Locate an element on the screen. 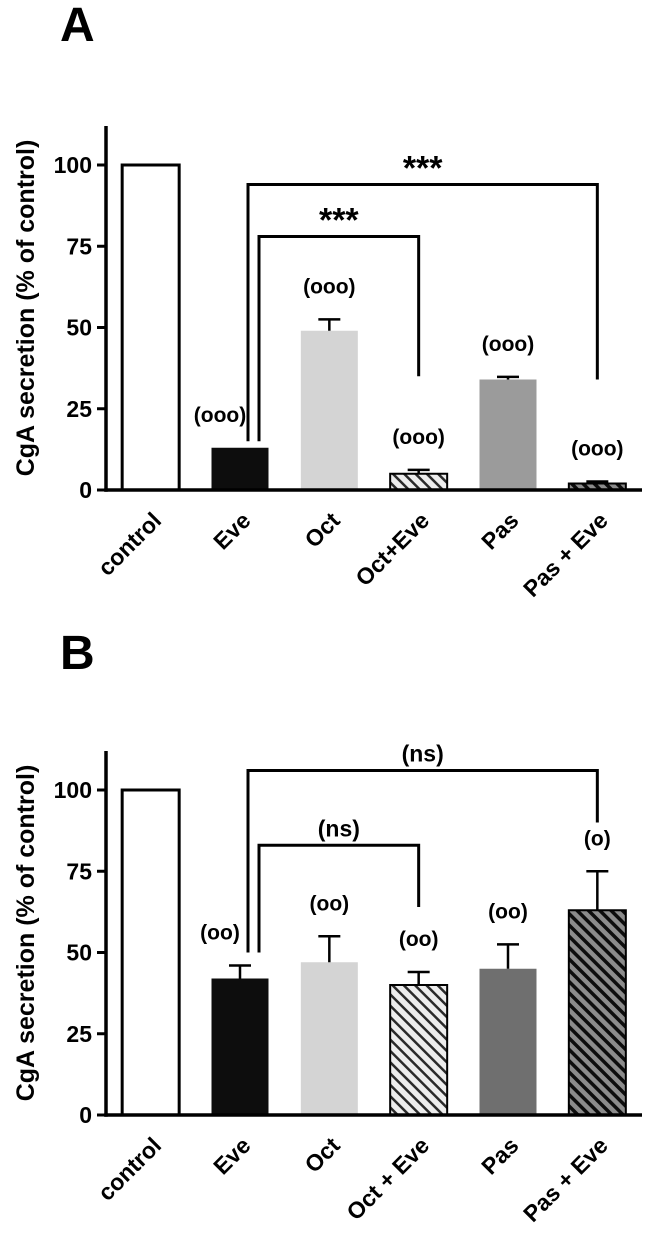  panel-b-label: B is located at coordinates (77, 653).